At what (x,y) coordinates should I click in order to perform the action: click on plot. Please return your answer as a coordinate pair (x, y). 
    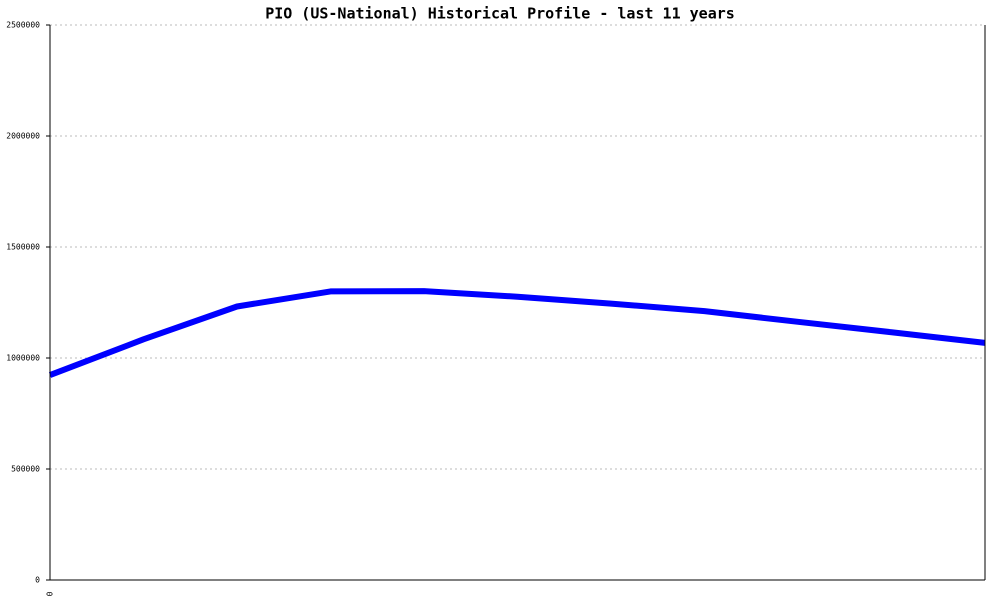
    Looking at the image, I should click on (517, 333).